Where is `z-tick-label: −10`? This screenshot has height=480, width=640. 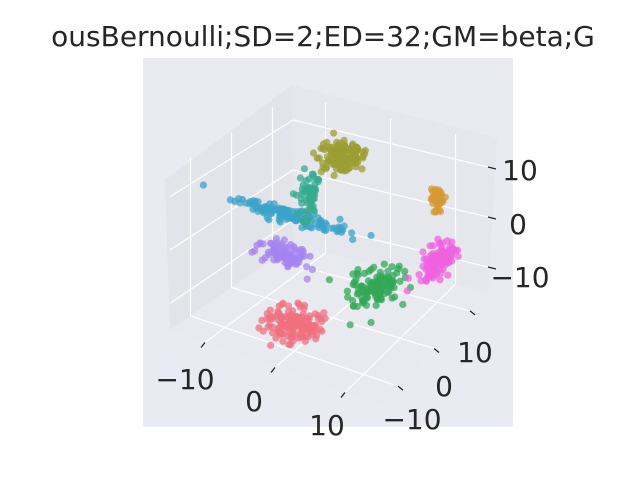
z-tick-label: −10 is located at coordinates (519, 277).